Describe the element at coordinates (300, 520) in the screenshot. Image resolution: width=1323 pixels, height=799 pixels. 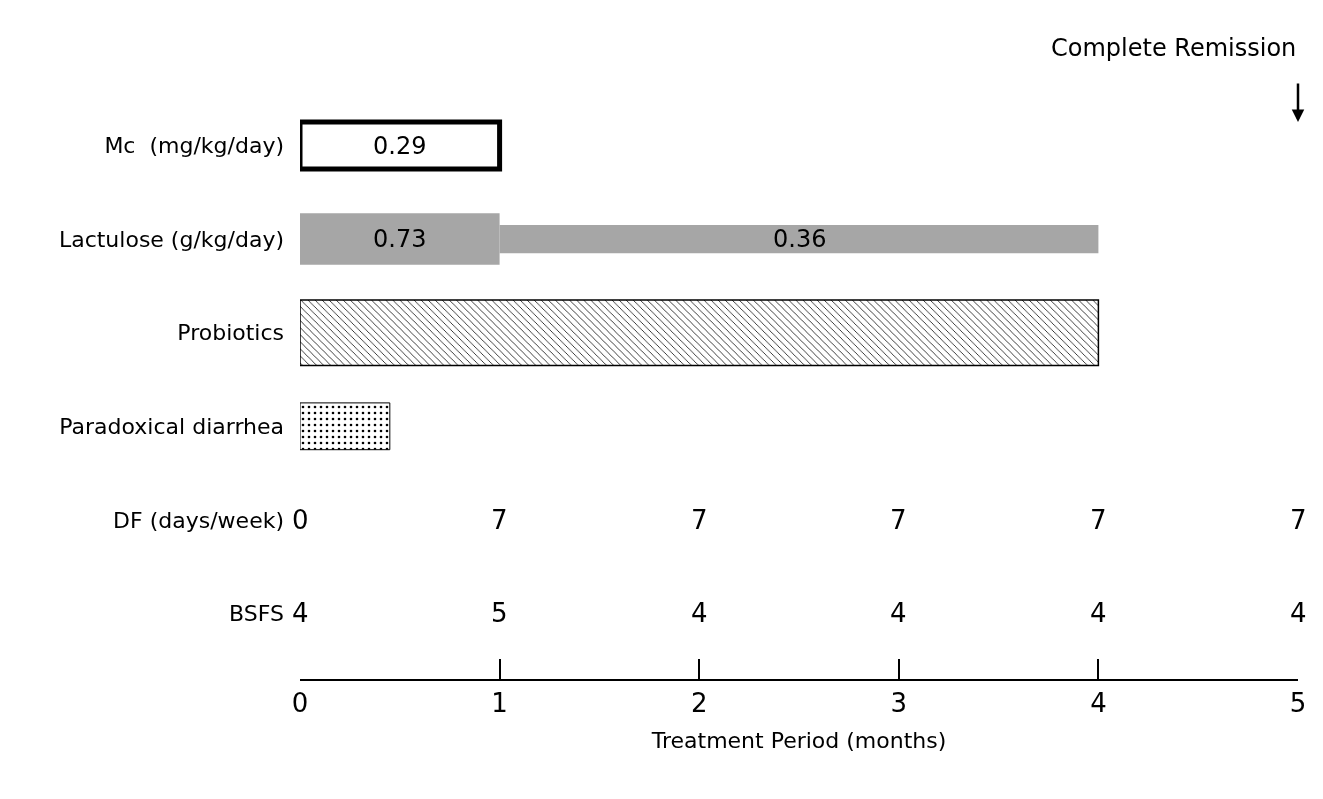
I see `annotation: 0` at that location.